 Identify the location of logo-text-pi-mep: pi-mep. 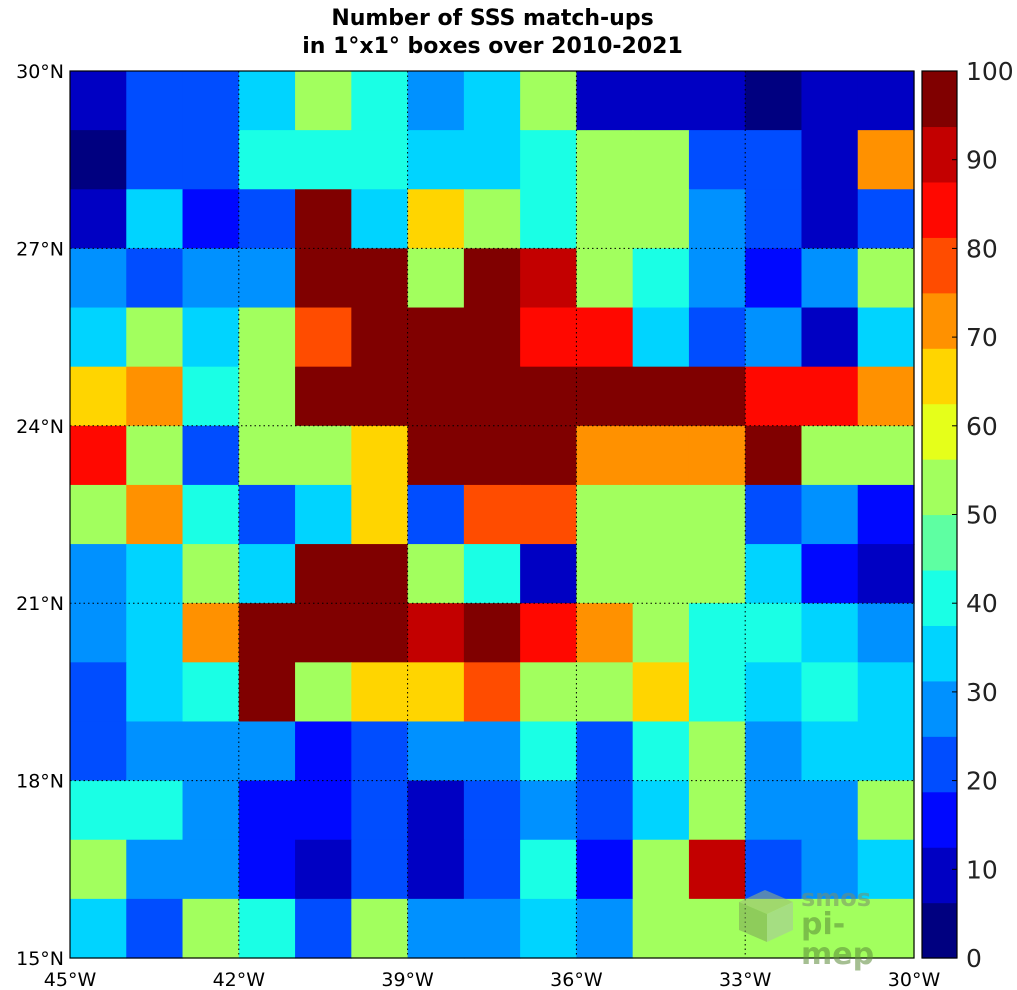
(838, 939).